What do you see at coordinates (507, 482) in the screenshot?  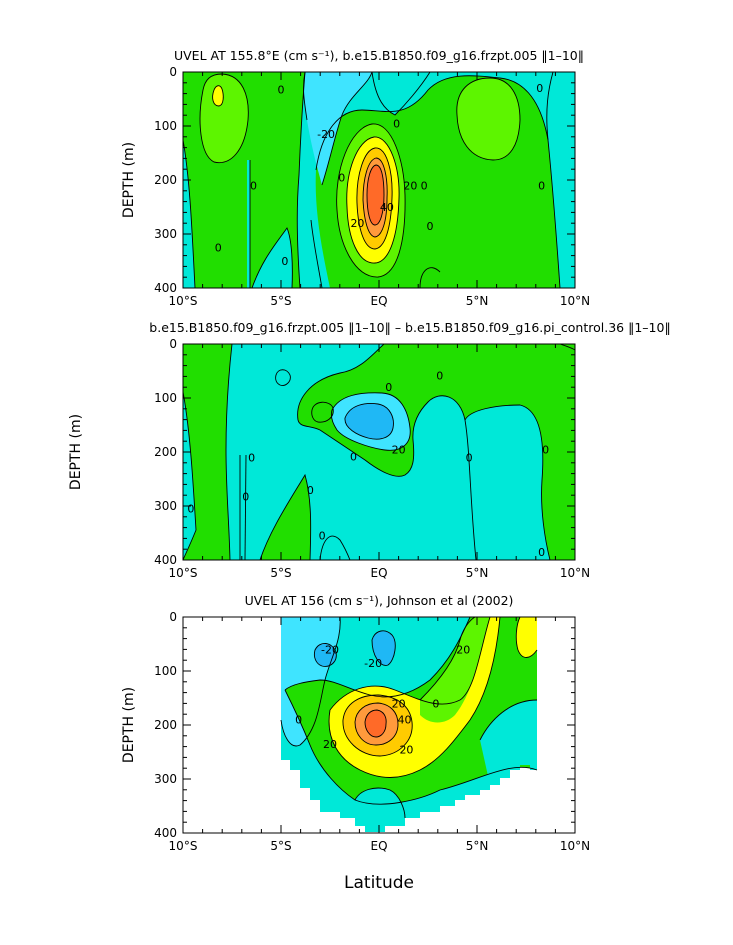 I see `east-neg-region` at bounding box center [507, 482].